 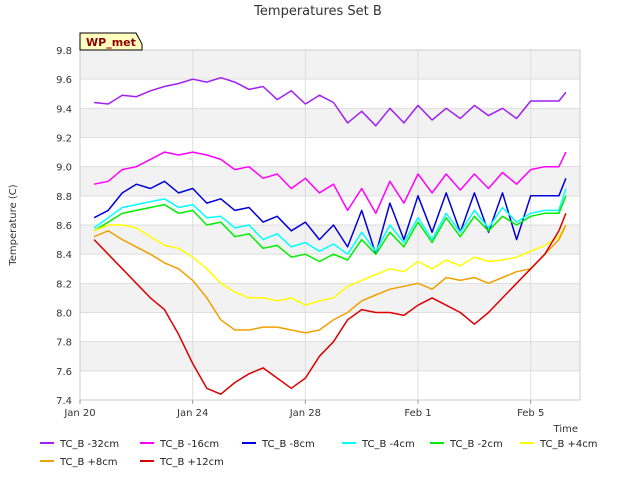 I want to click on y-tick-label: 8.0, so click(x=64, y=314).